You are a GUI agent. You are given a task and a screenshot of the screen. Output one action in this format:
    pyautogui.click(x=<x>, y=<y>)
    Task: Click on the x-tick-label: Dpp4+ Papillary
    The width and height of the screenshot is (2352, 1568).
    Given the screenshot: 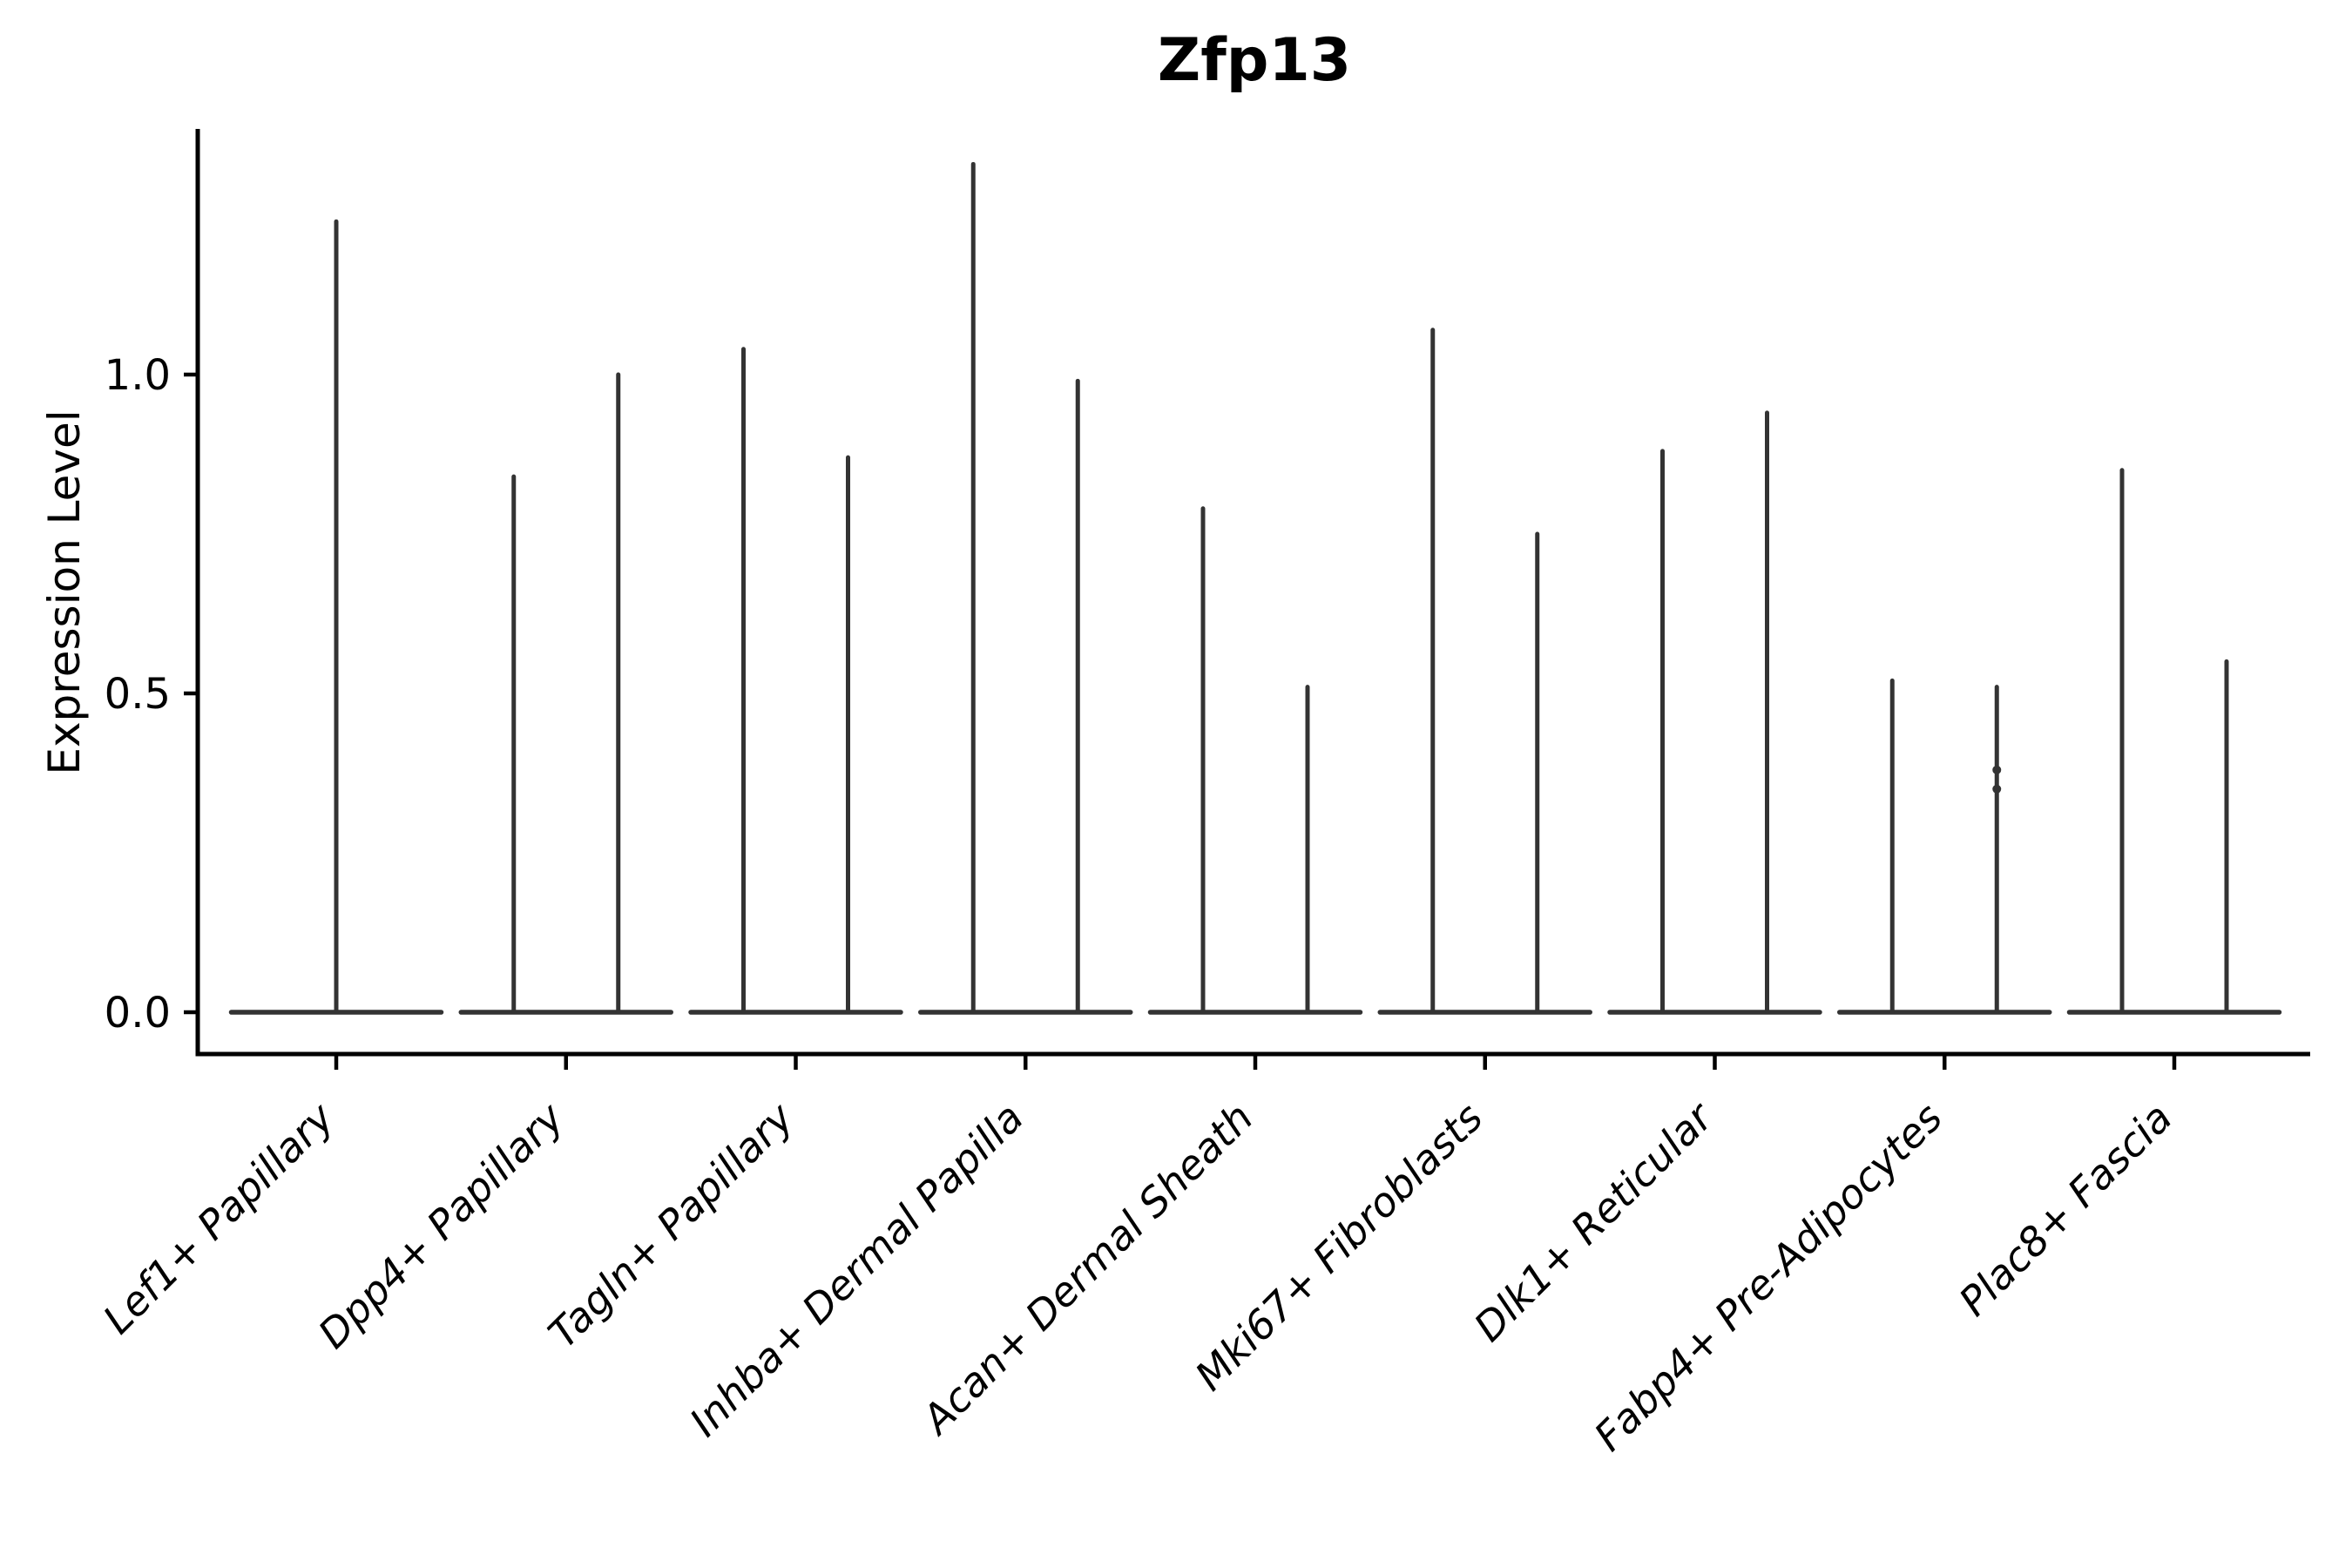 What is the action you would take?
    pyautogui.click(x=441, y=1225)
    